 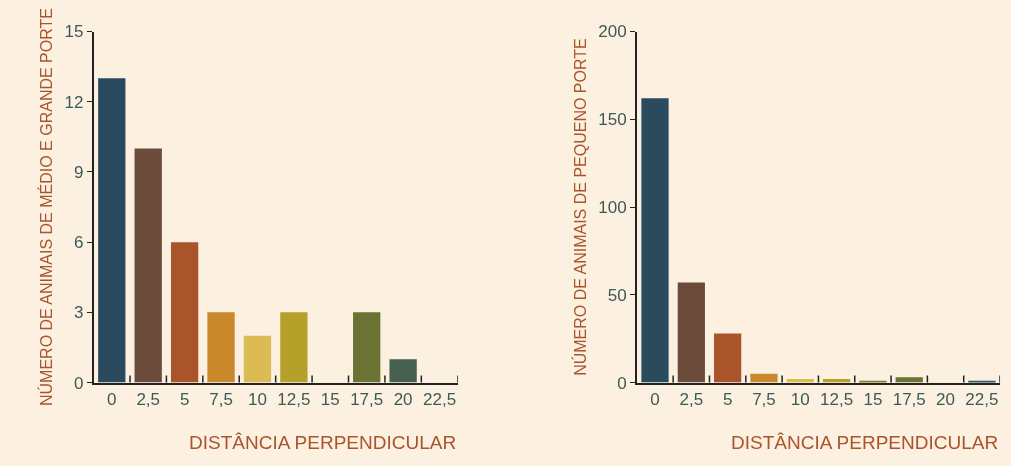 I want to click on y-tick-label: 100, so click(x=612, y=207).